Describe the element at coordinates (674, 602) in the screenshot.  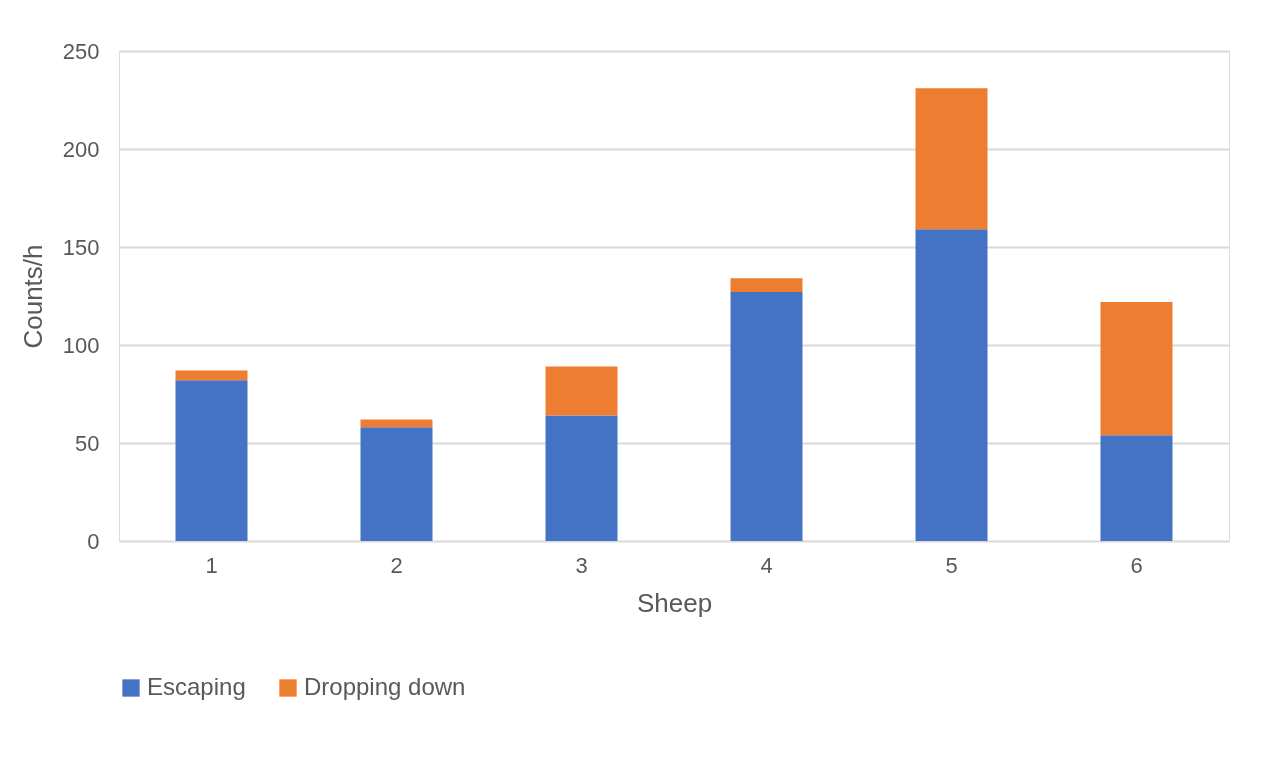
I see `x-axis-title: Sheep` at that location.